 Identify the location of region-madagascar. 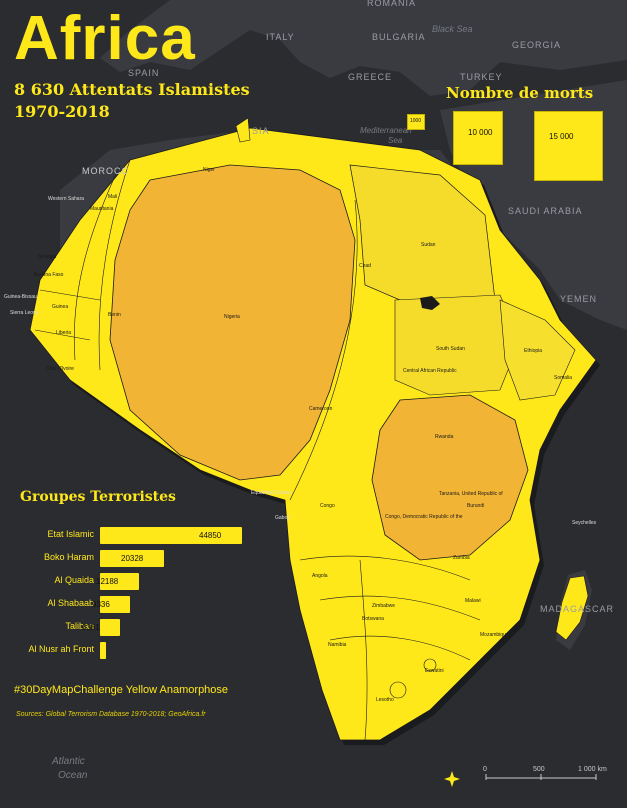
(572, 608).